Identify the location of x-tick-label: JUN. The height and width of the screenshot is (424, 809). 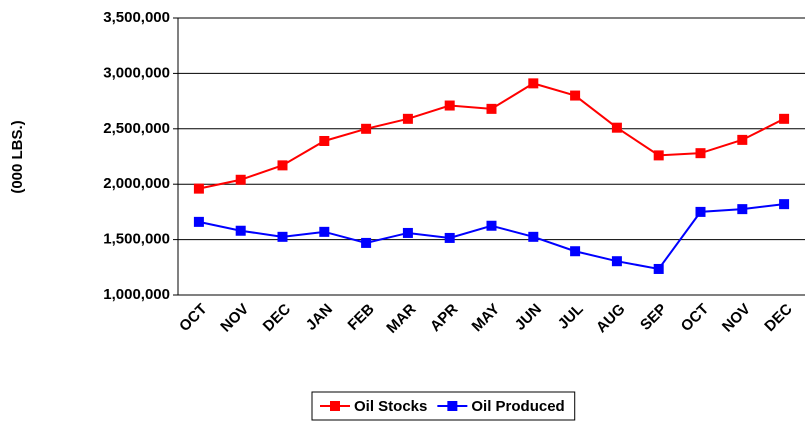
(528, 317).